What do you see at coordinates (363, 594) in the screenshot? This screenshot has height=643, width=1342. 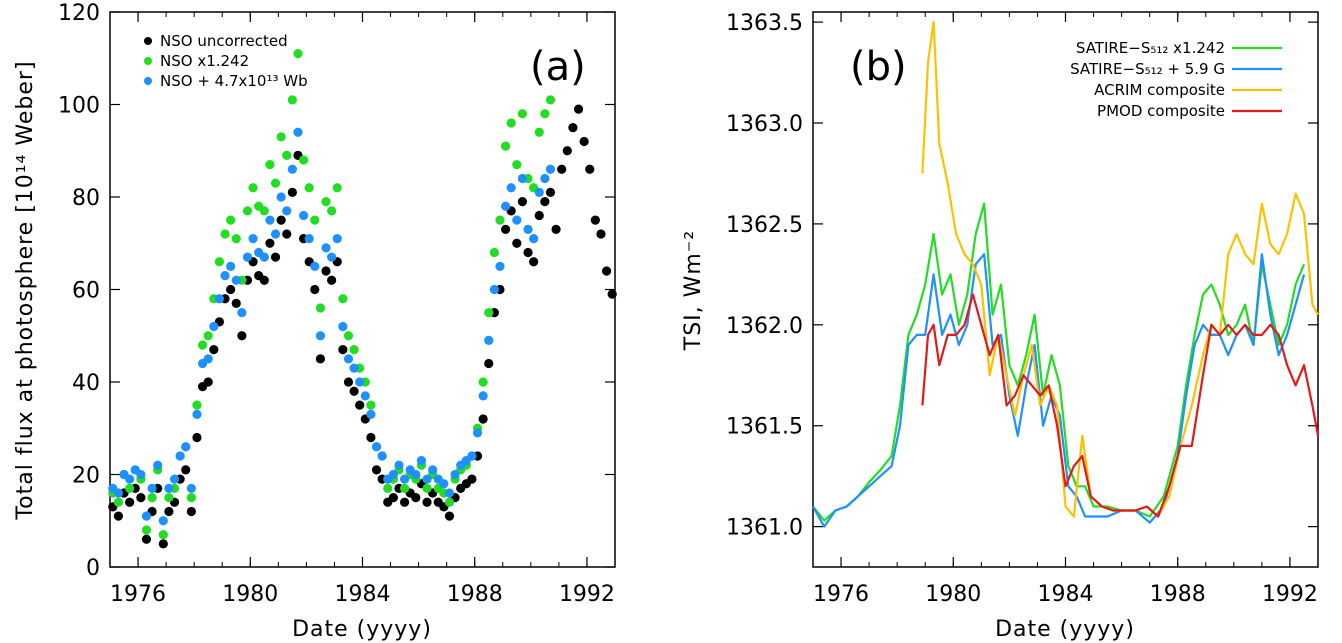 I see `panel-a-xtick-label: 1984` at bounding box center [363, 594].